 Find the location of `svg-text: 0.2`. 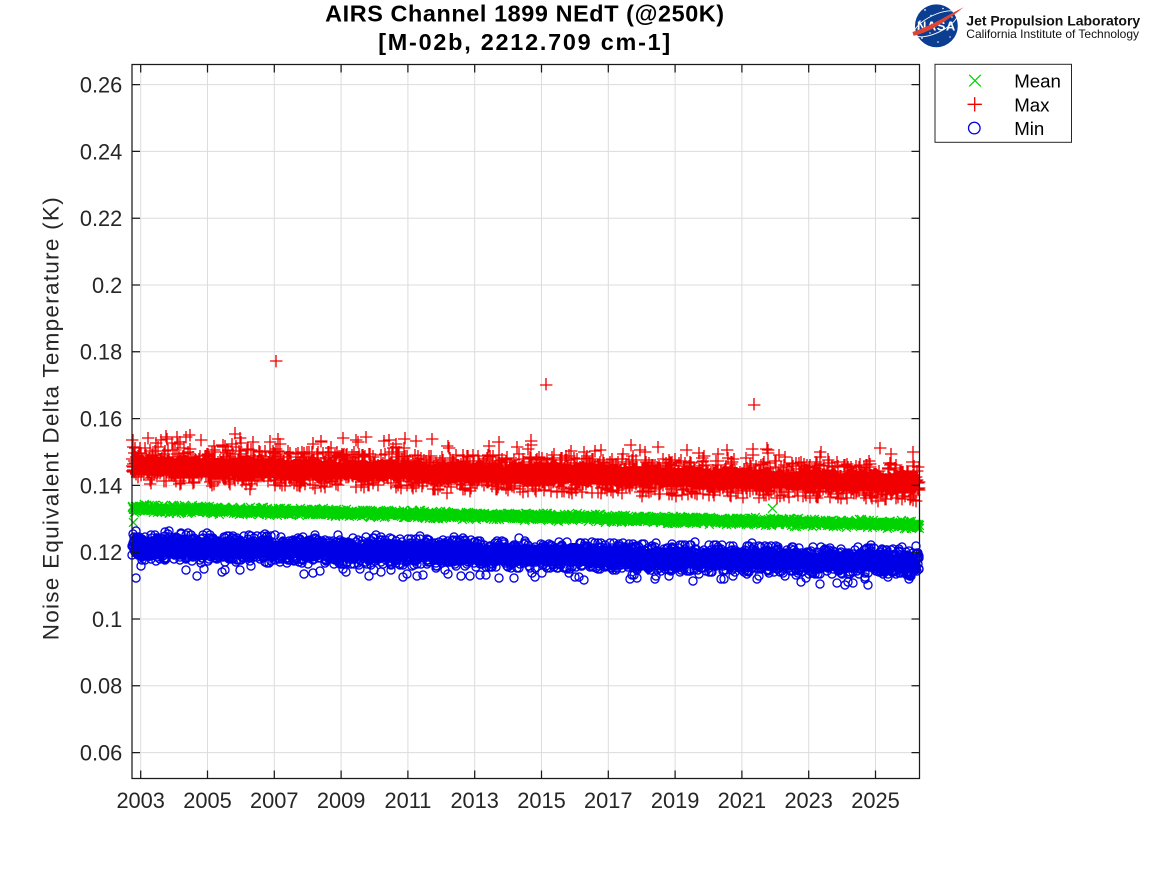

svg-text: 0.2 is located at coordinates (107, 285).